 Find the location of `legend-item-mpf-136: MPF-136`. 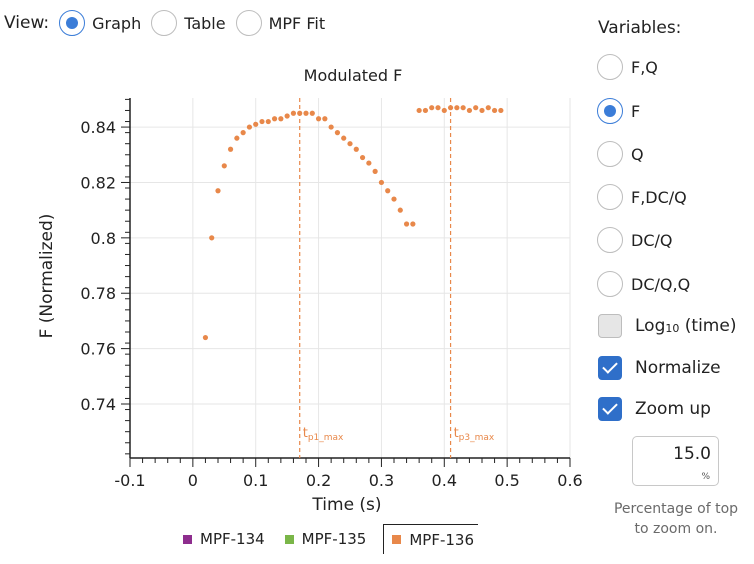

legend-item-mpf-136: MPF-136 is located at coordinates (431, 539).